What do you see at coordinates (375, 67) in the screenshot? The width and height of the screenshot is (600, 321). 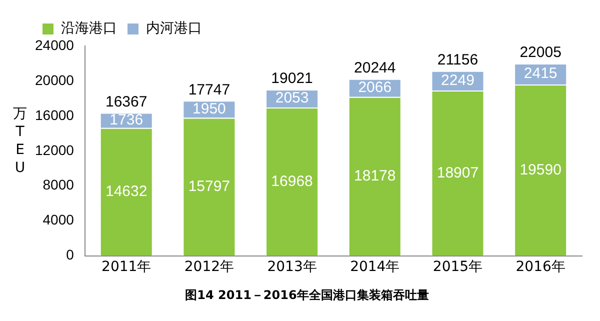 I see `total-label: 20244` at bounding box center [375, 67].